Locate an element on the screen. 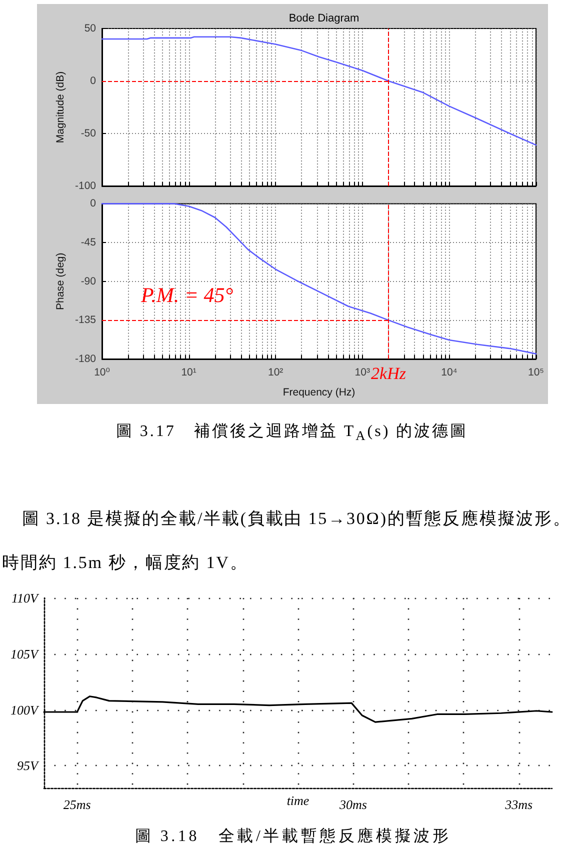 The image size is (580, 849). x-tick-label: 33ms is located at coordinates (518, 804).